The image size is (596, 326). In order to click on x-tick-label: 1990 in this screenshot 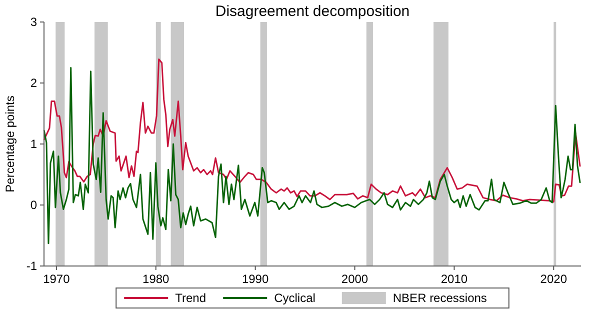, I will do `click(255, 279)`.